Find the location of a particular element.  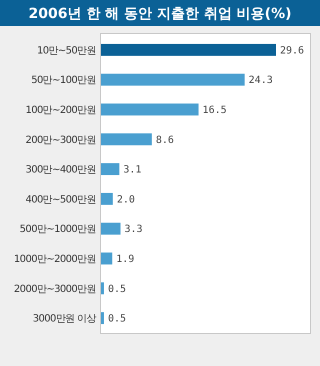

y-tick-label: 50만~100만원 is located at coordinates (63, 80).